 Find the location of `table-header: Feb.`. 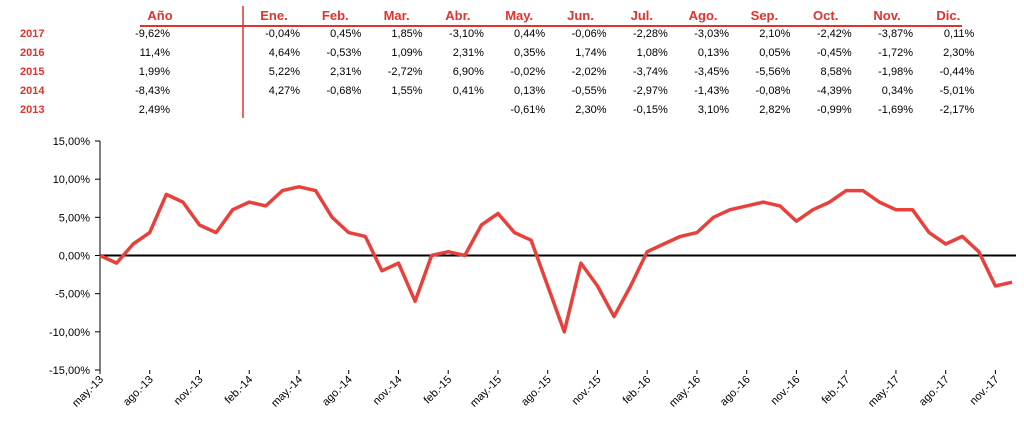

table-header: Feb. is located at coordinates (335, 15).